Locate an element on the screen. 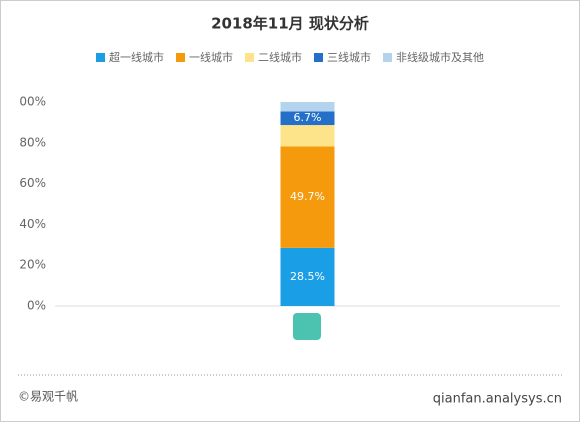  chart-title: 2018年11月 现状分析 is located at coordinates (290, 24).